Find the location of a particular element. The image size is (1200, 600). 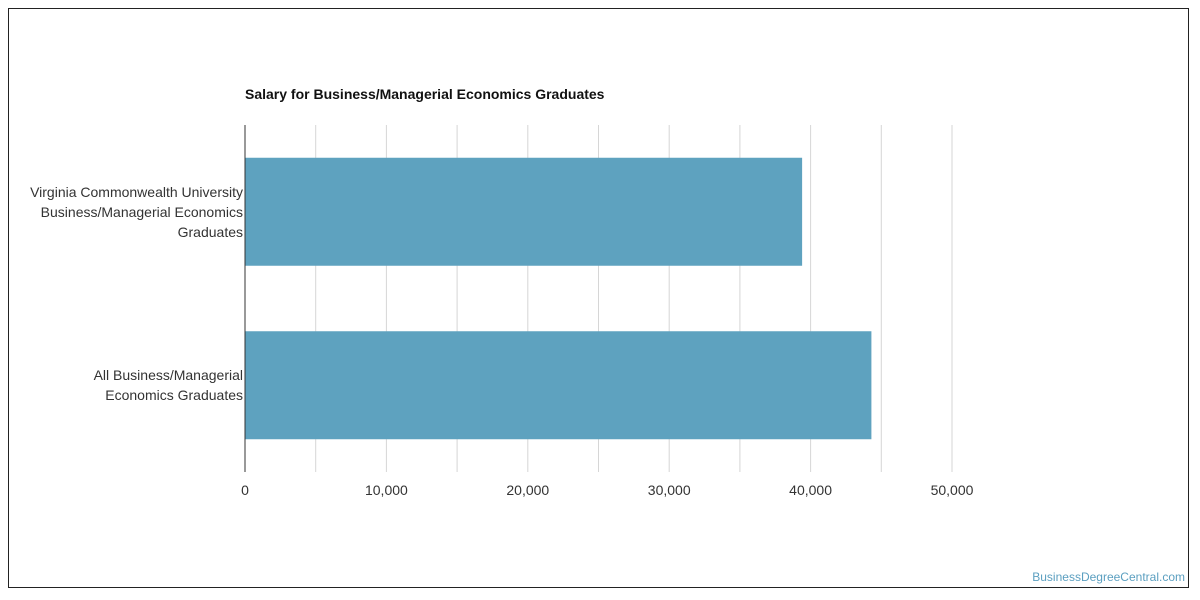

x-tick-label: 50,000 is located at coordinates (952, 490).